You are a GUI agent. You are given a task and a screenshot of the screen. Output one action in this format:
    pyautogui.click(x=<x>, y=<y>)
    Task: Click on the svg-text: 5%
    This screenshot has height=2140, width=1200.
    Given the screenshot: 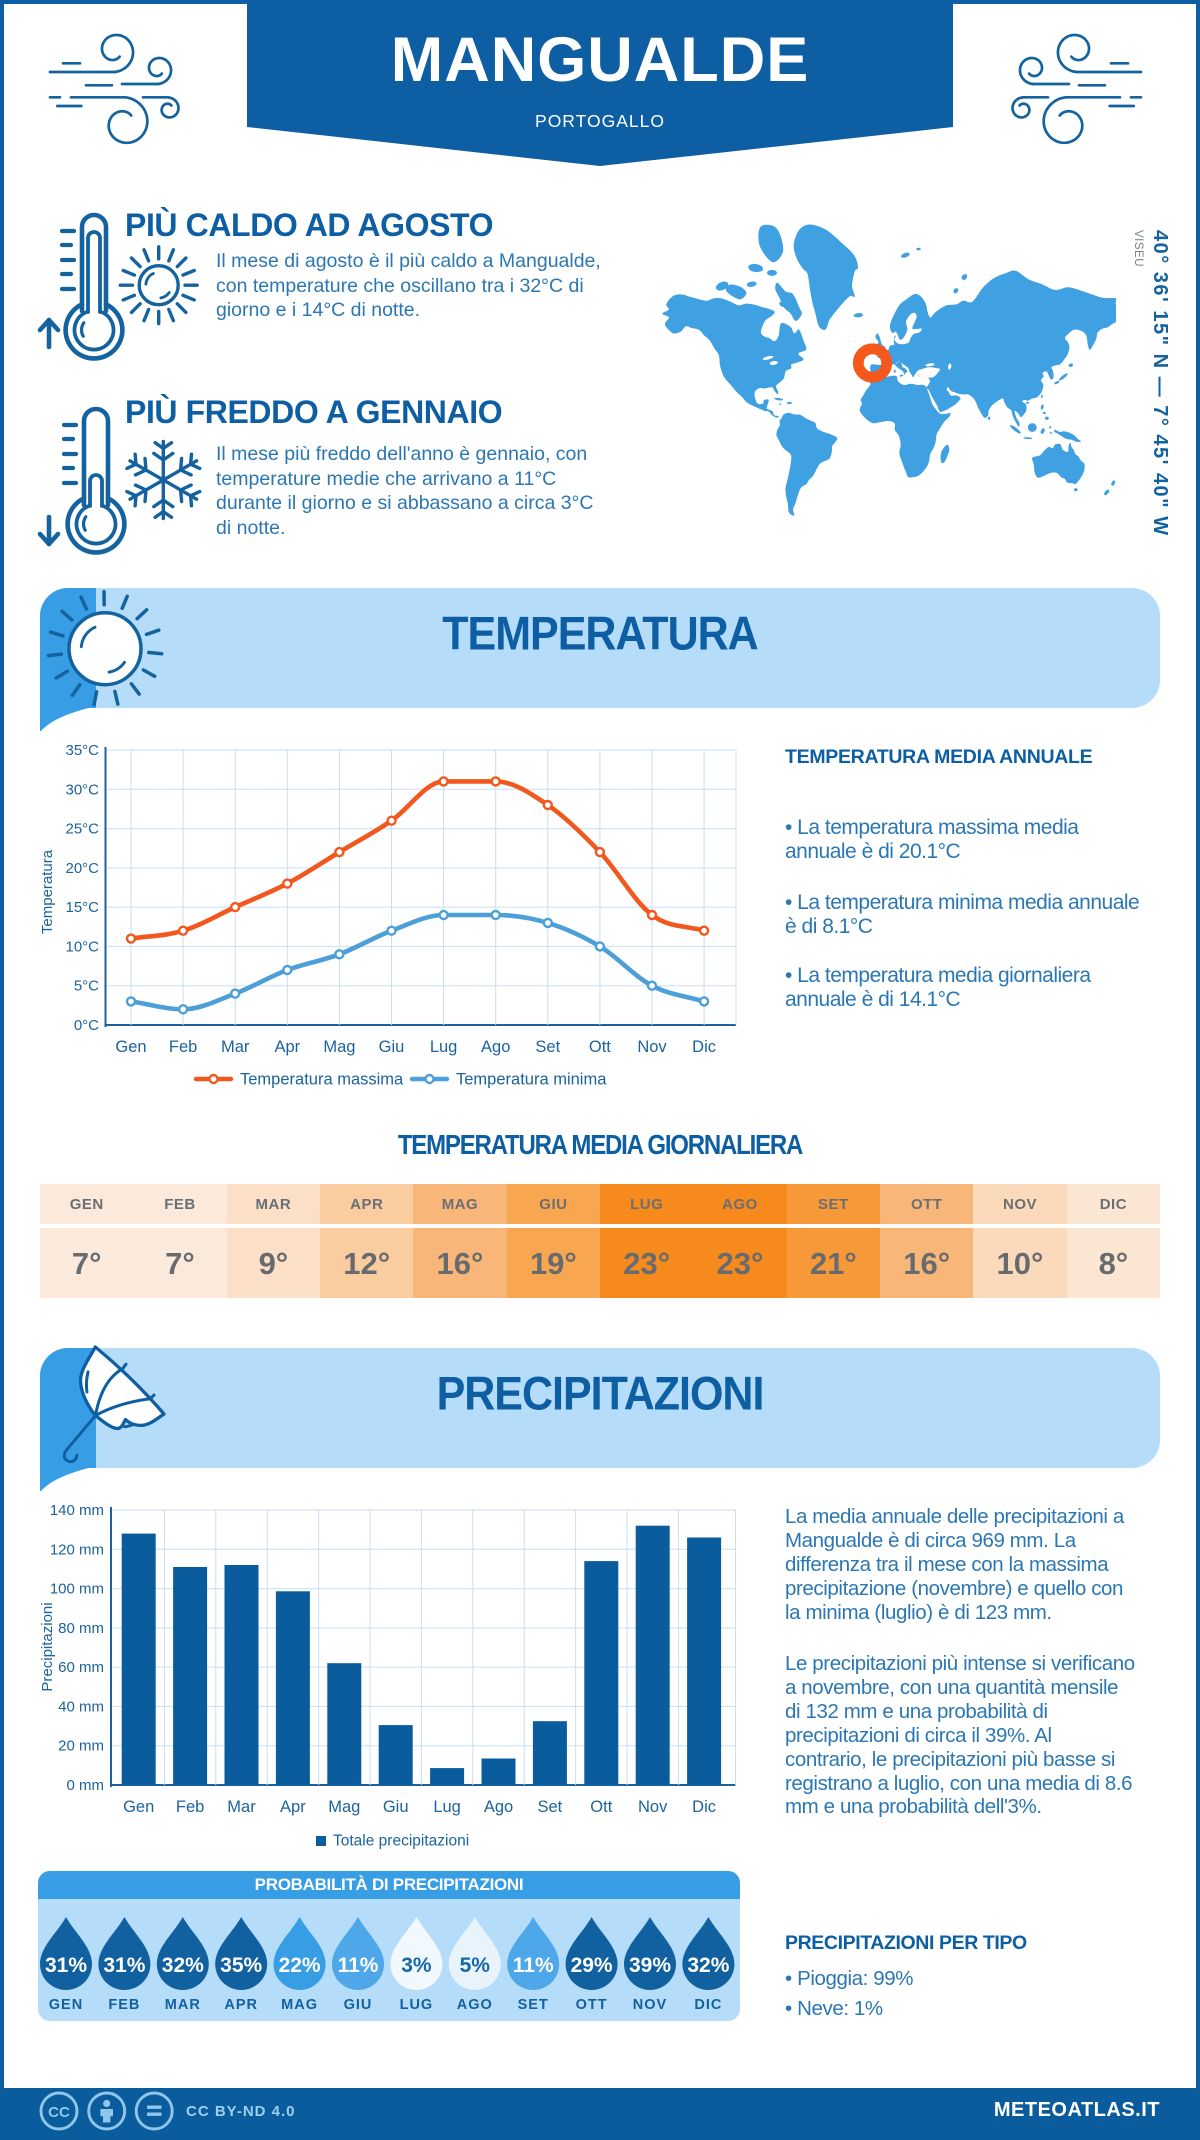 What is the action you would take?
    pyautogui.click(x=475, y=1965)
    